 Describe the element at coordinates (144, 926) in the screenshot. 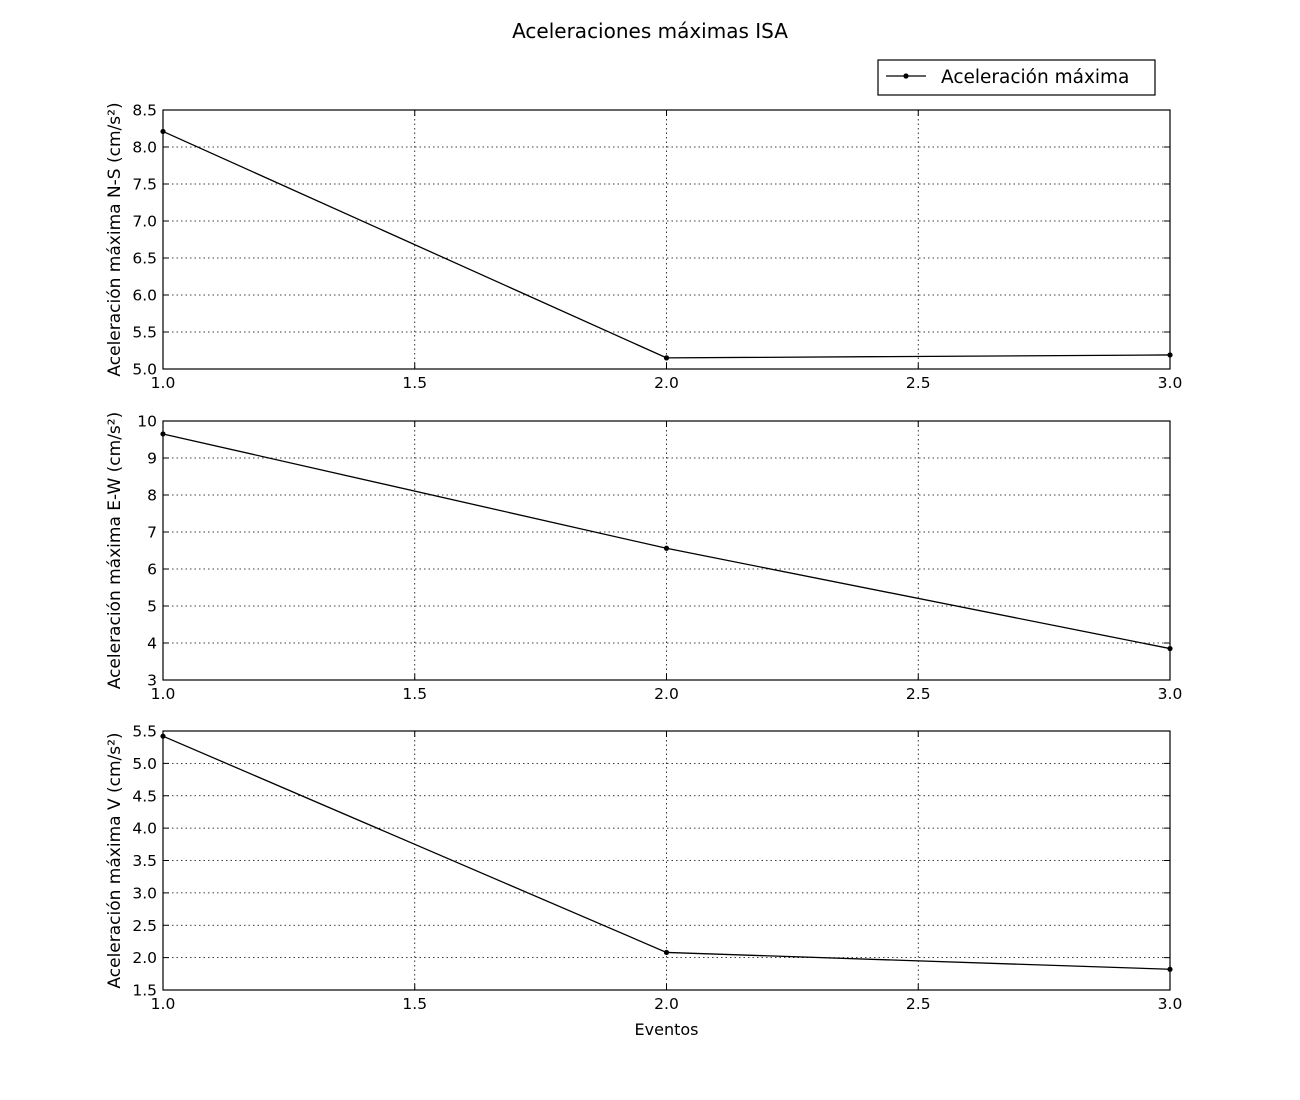

I see `y-tick-label: 2.5` at that location.